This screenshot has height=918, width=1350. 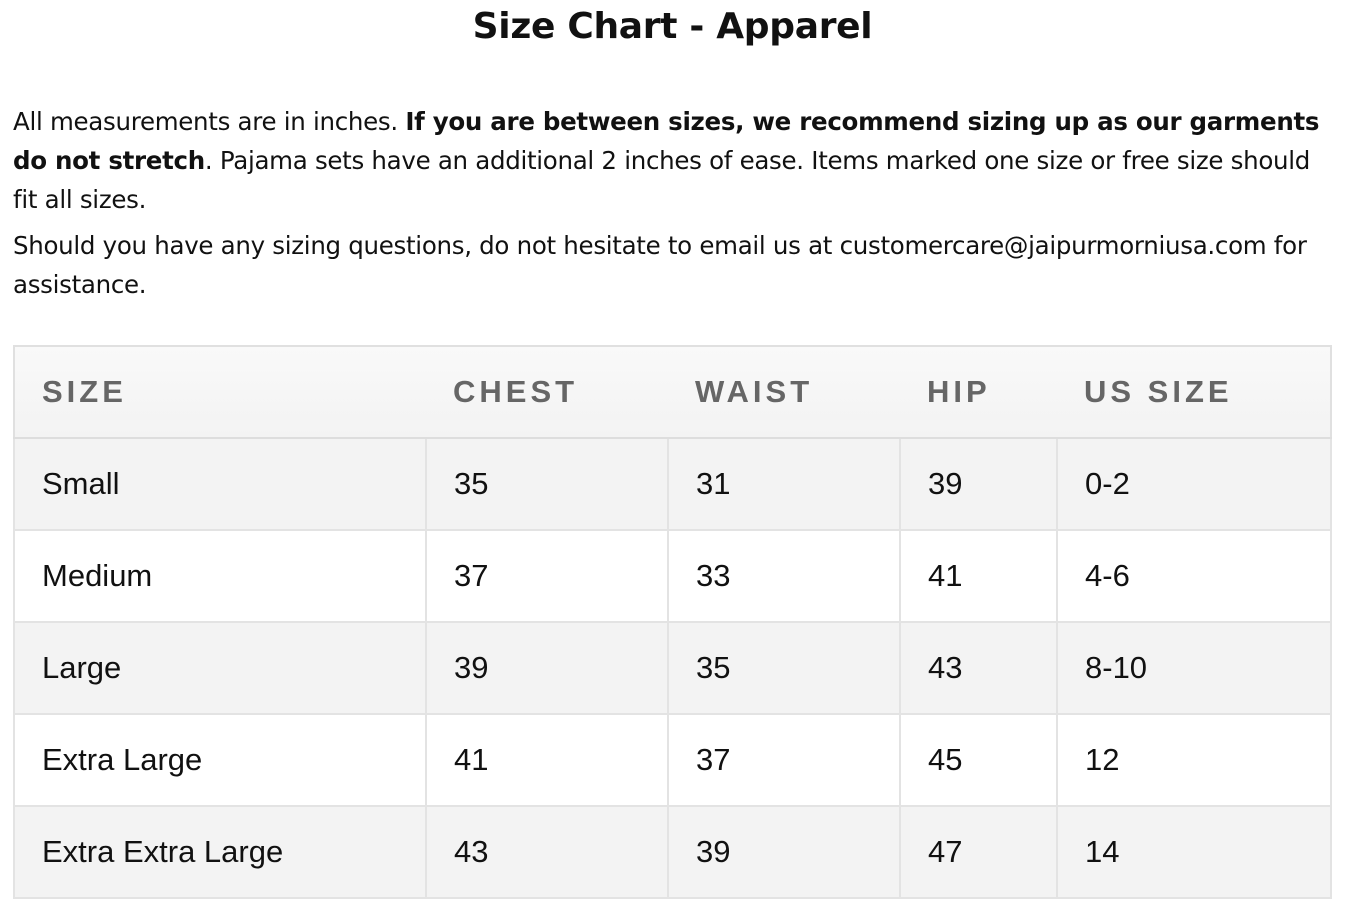 I want to click on table-row: Large 39 35 43 8-10, so click(x=672, y=668).